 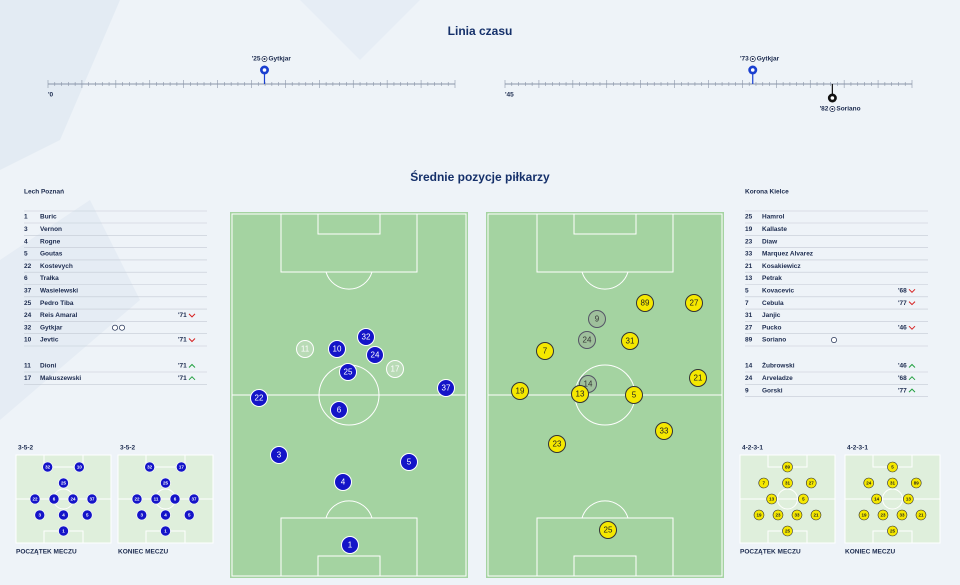 I want to click on player-name: Dioni, so click(x=48, y=366).